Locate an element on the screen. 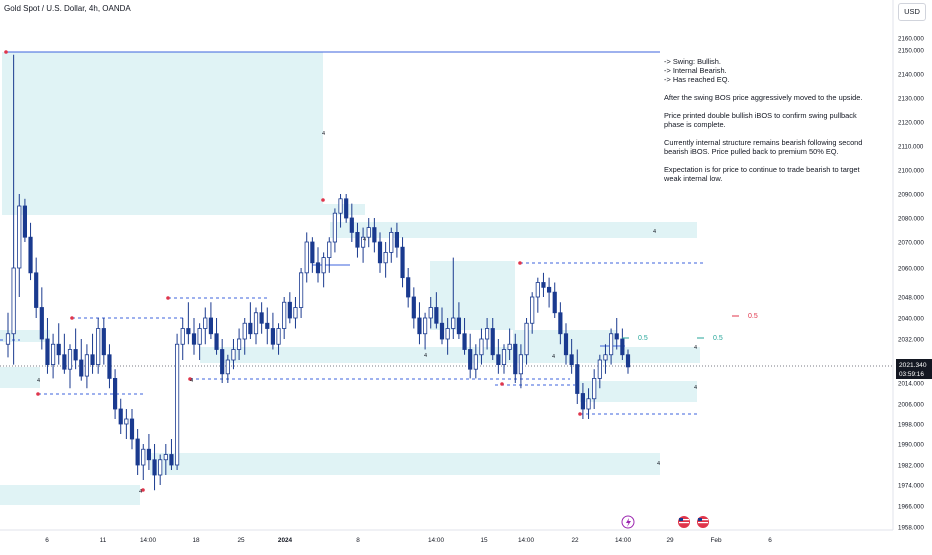 The height and width of the screenshot is (555, 932). x-tick-label: 11 is located at coordinates (103, 540).